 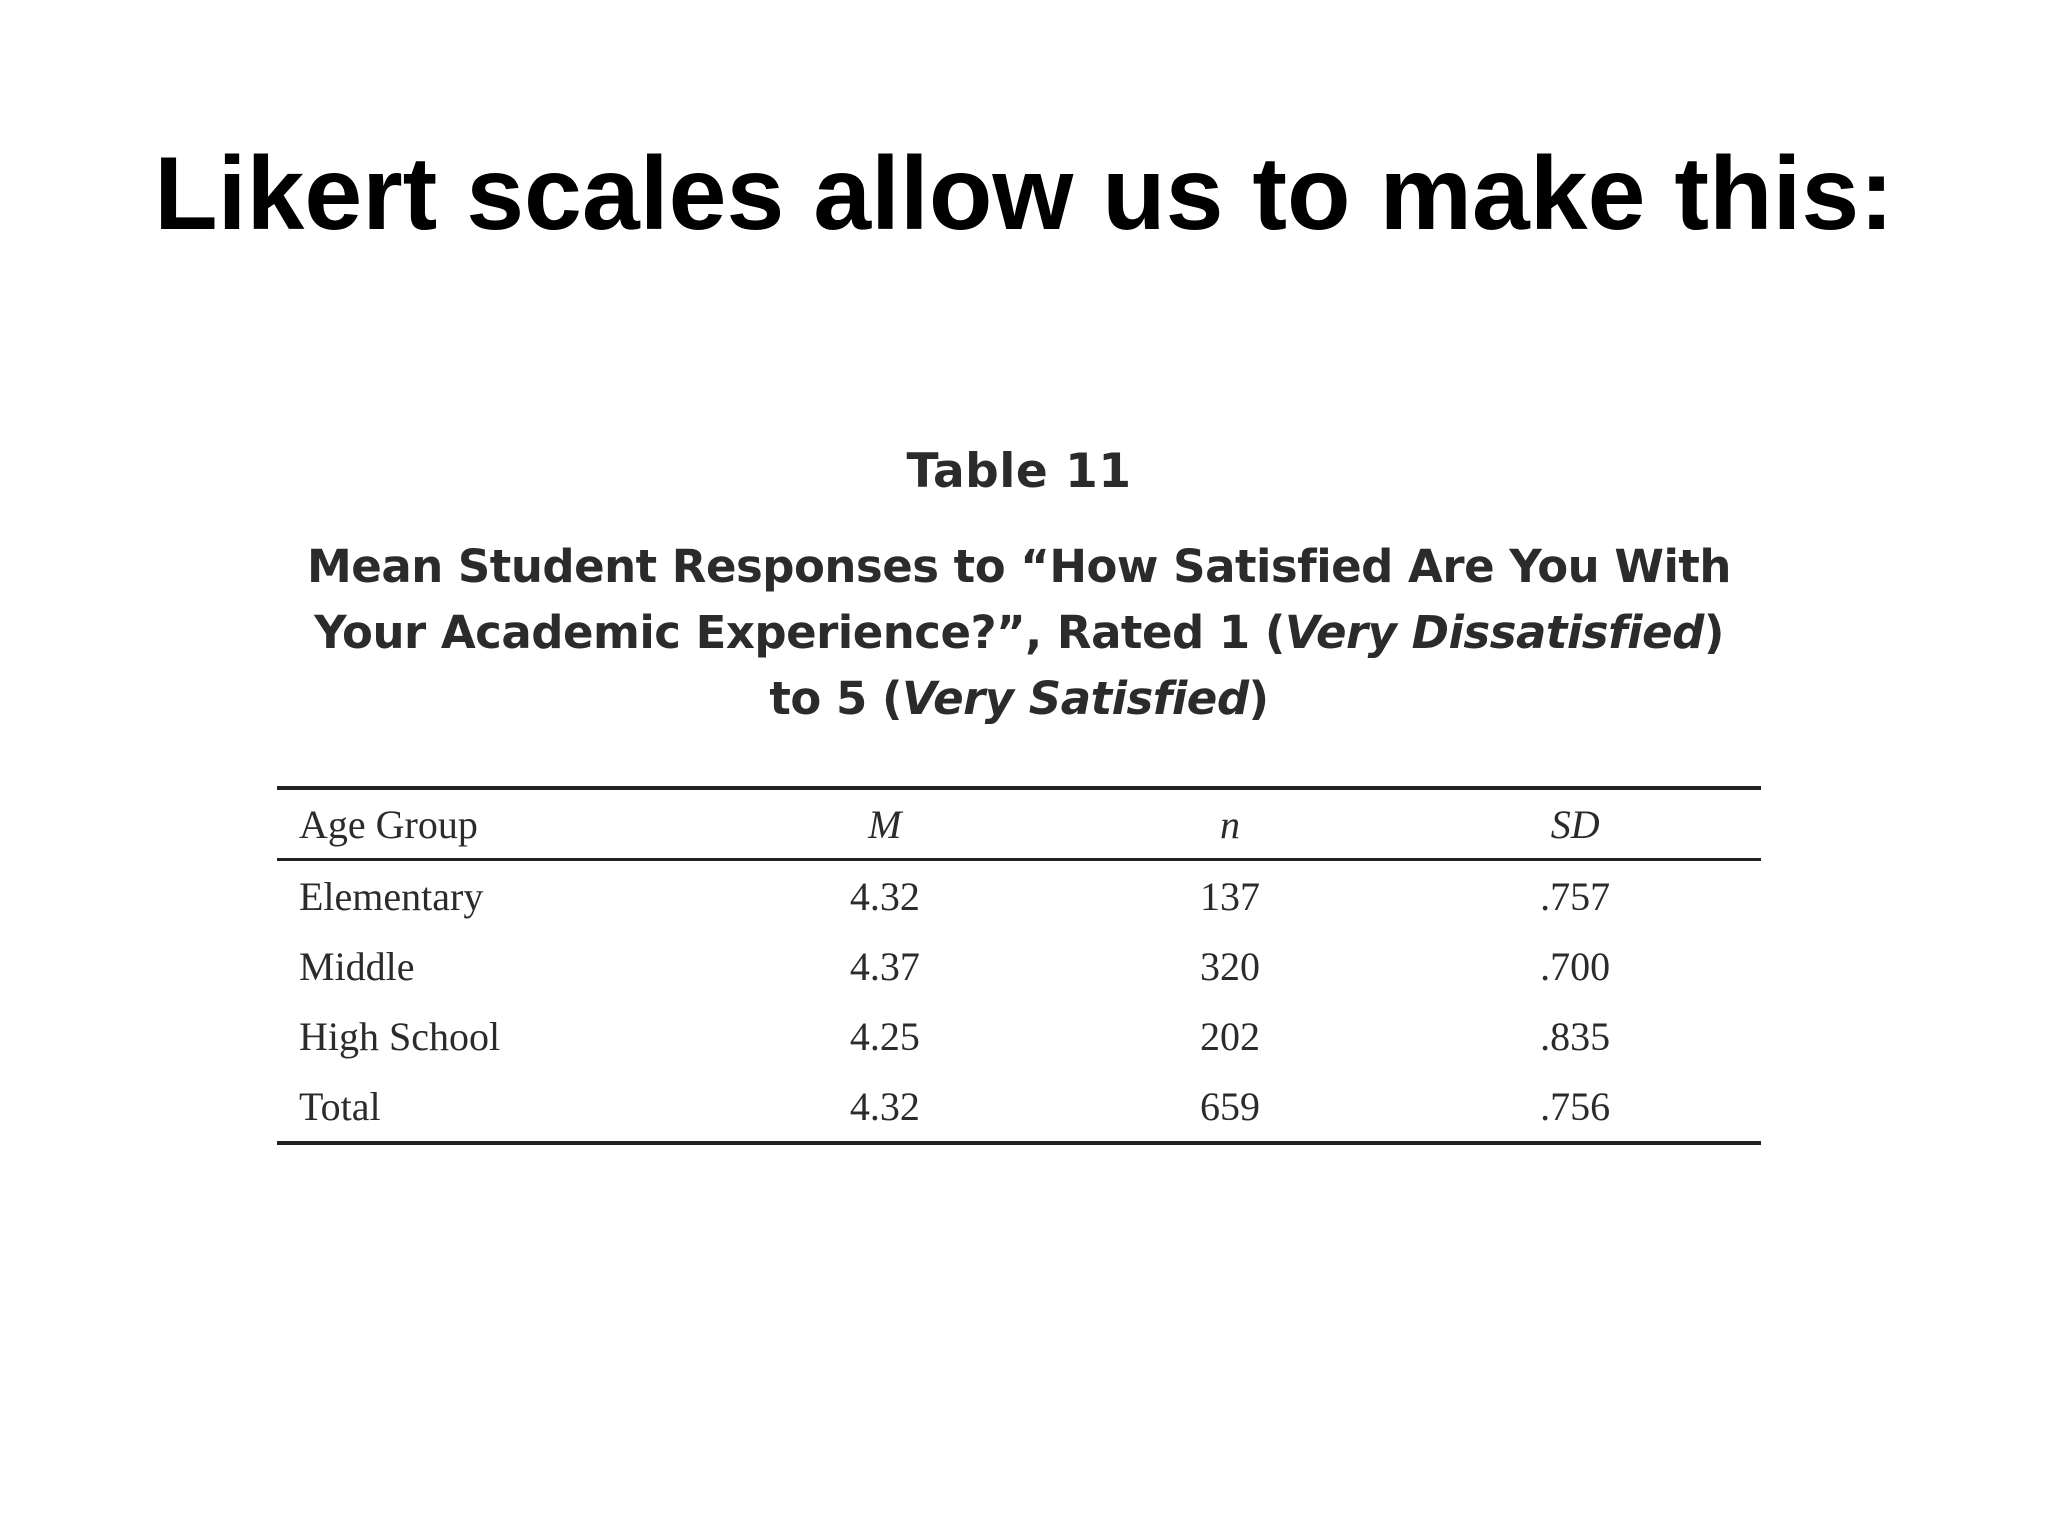 What do you see at coordinates (1019, 824) in the screenshot?
I see `table-header-row: Age Group M n SD` at bounding box center [1019, 824].